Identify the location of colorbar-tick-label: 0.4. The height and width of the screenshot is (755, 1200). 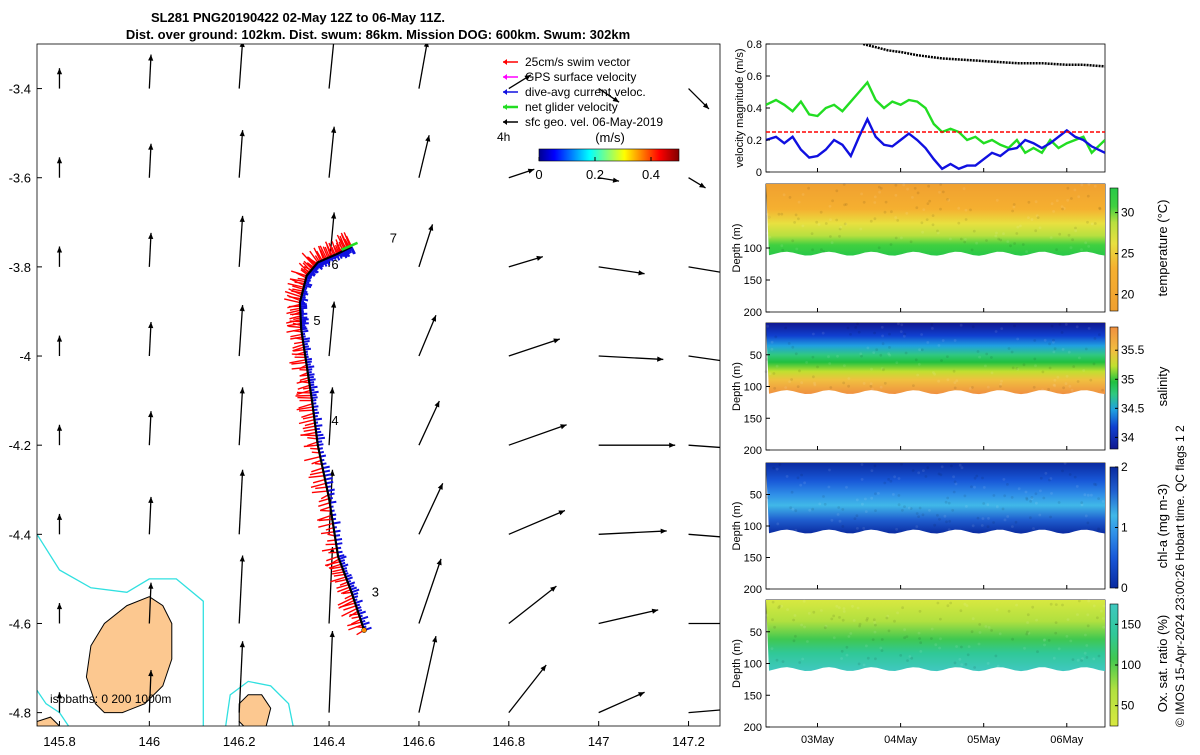
(651, 174).